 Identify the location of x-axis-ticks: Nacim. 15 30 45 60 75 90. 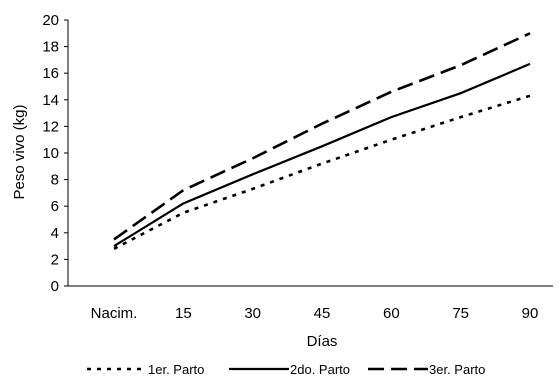
(315, 313).